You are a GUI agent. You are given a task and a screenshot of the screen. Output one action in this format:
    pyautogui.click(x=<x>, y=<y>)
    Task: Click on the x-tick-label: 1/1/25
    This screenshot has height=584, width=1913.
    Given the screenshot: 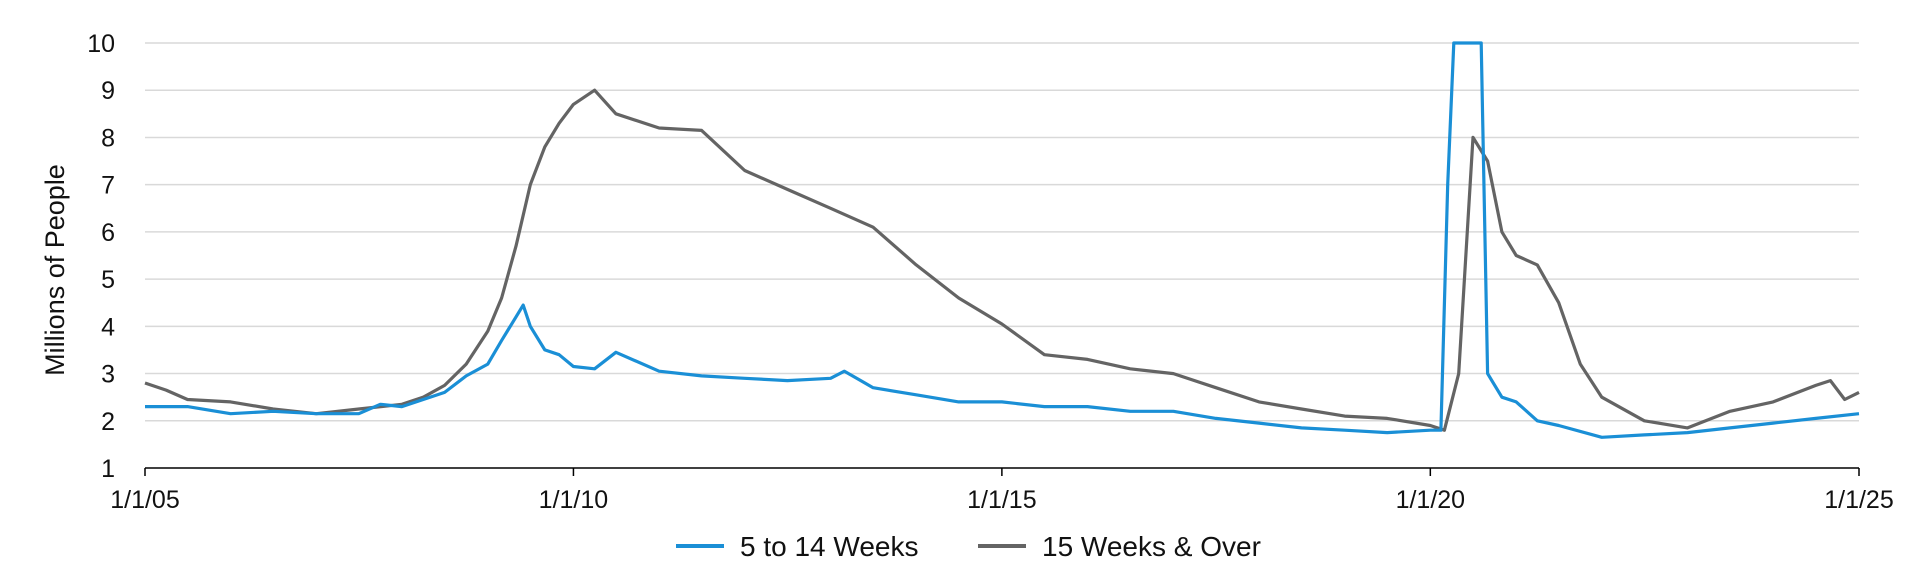 What is the action you would take?
    pyautogui.click(x=1859, y=500)
    